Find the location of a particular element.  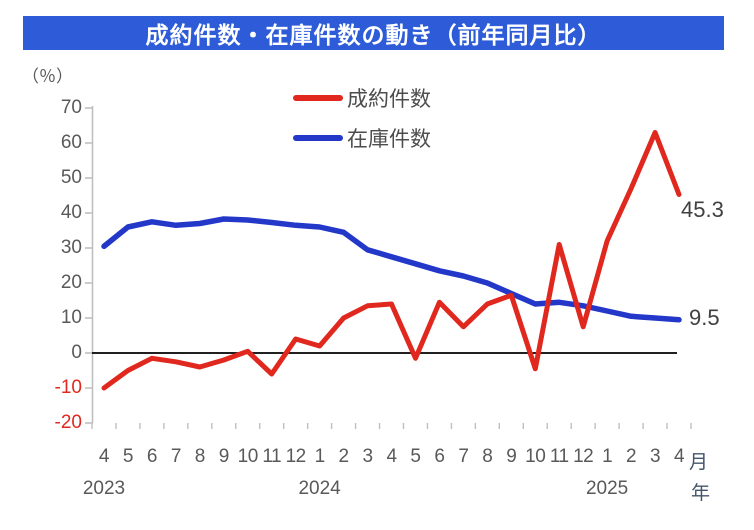

year-label: 2025 is located at coordinates (607, 488).